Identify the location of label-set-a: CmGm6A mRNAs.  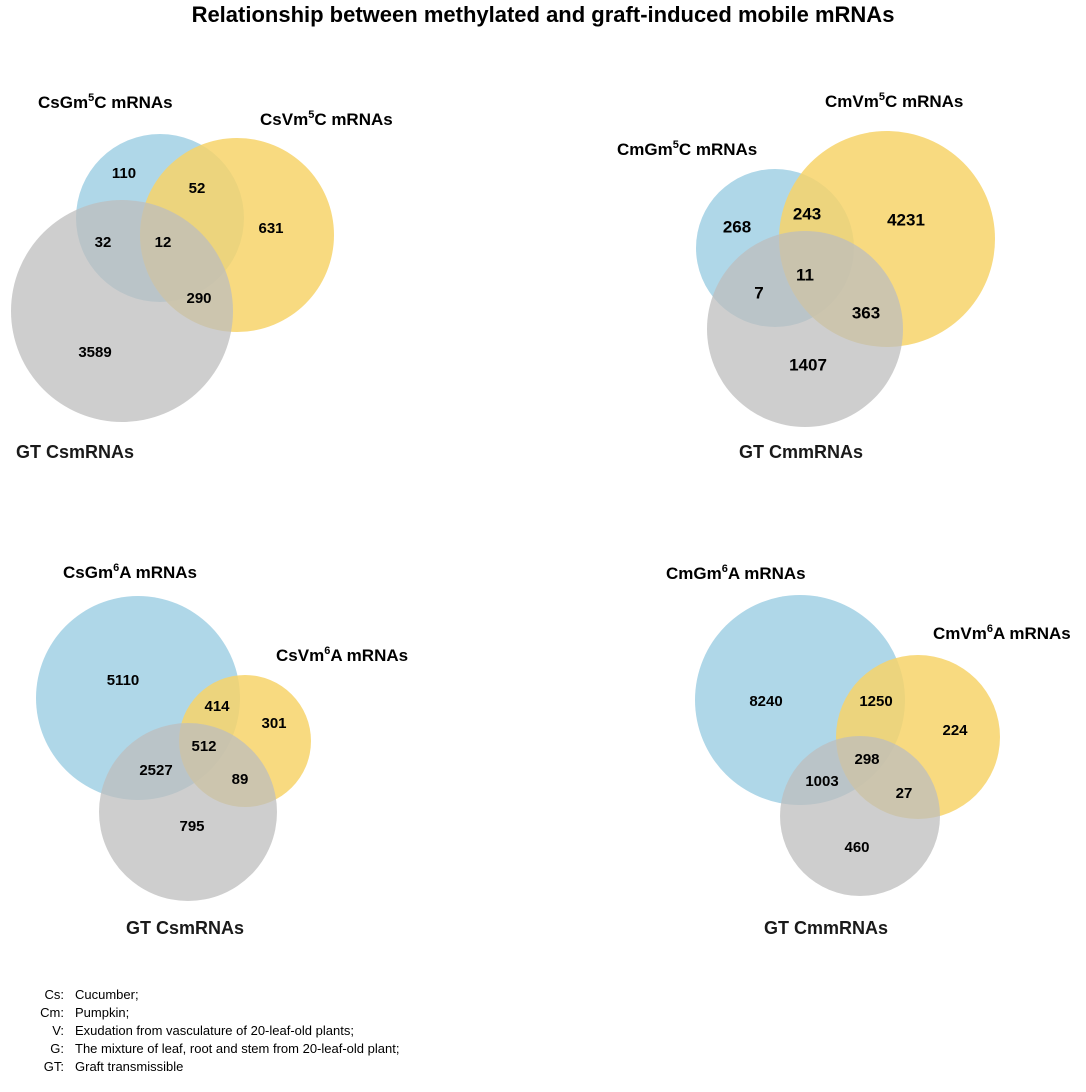
(736, 573).